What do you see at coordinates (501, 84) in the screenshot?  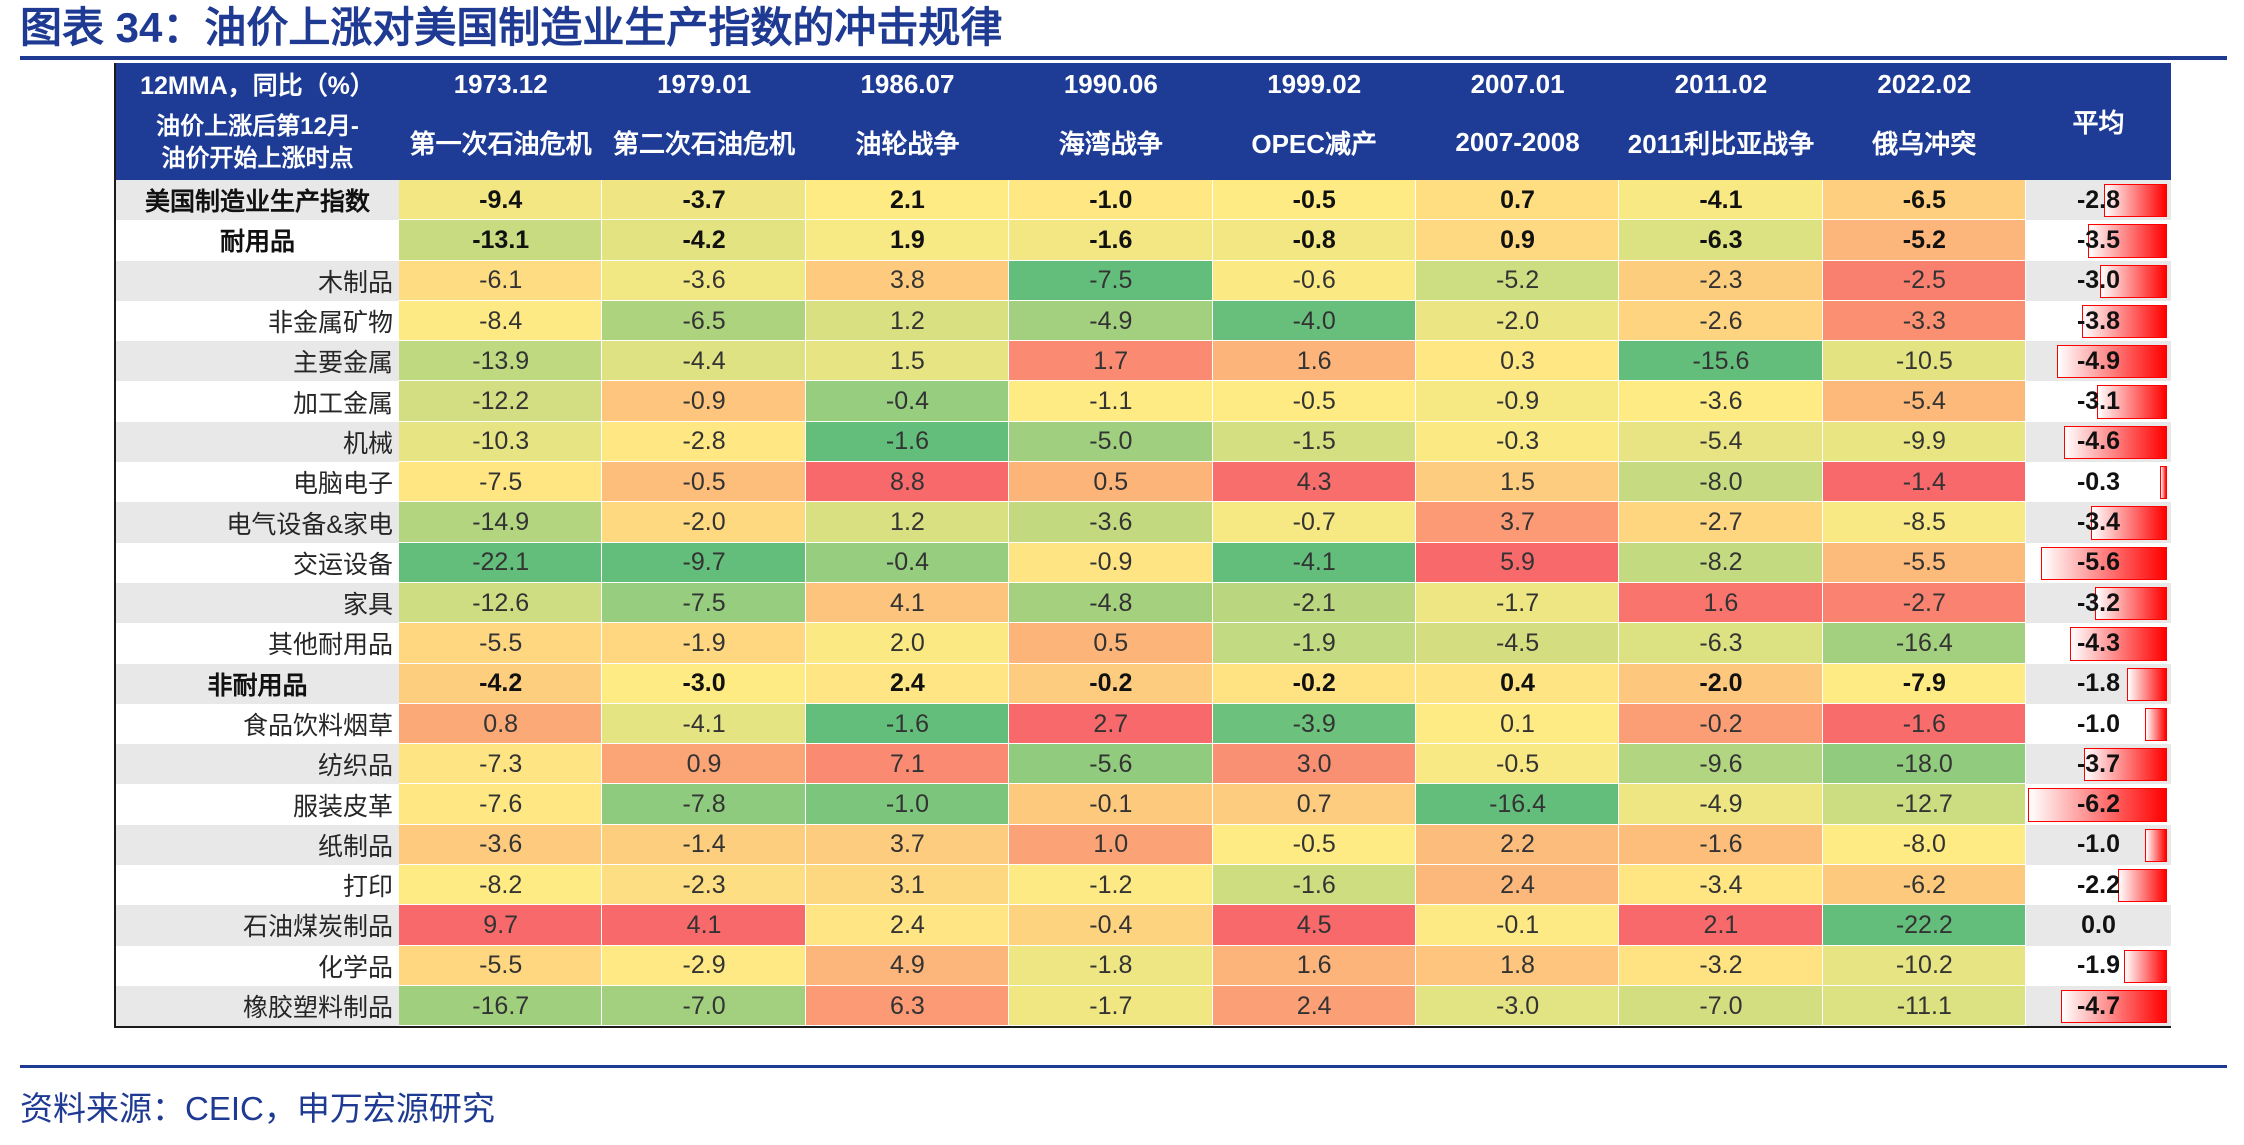 I see `column-date: 1973.12` at bounding box center [501, 84].